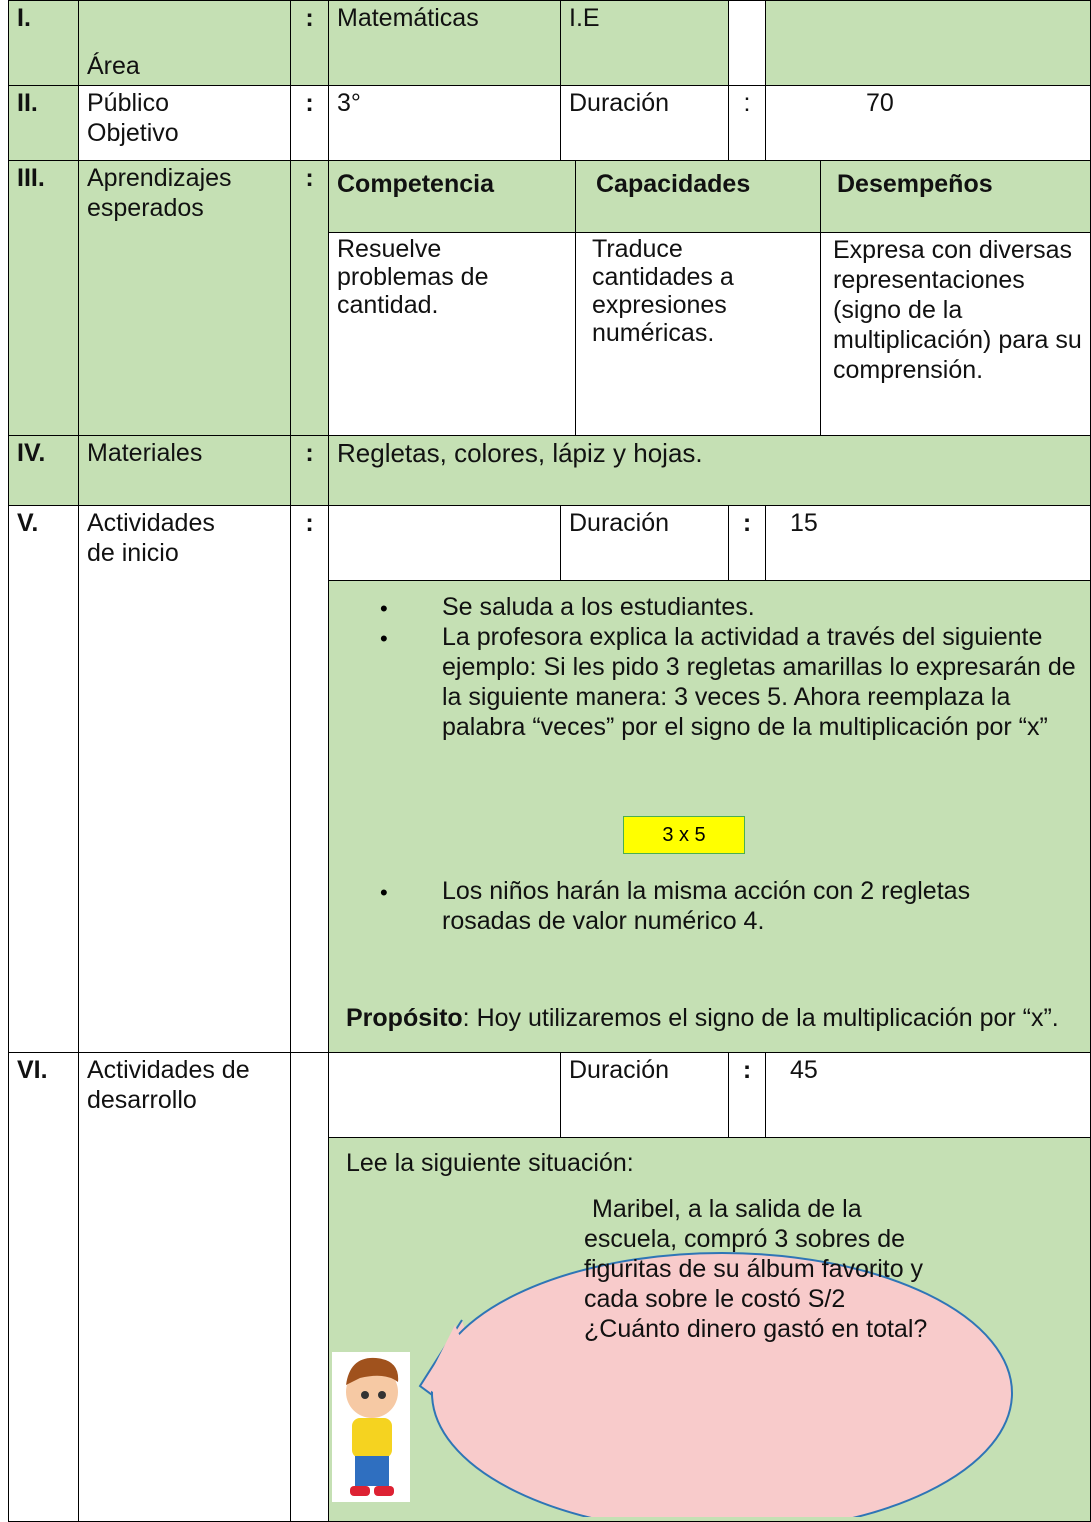  I want to click on boy-figure, so click(371, 1427).